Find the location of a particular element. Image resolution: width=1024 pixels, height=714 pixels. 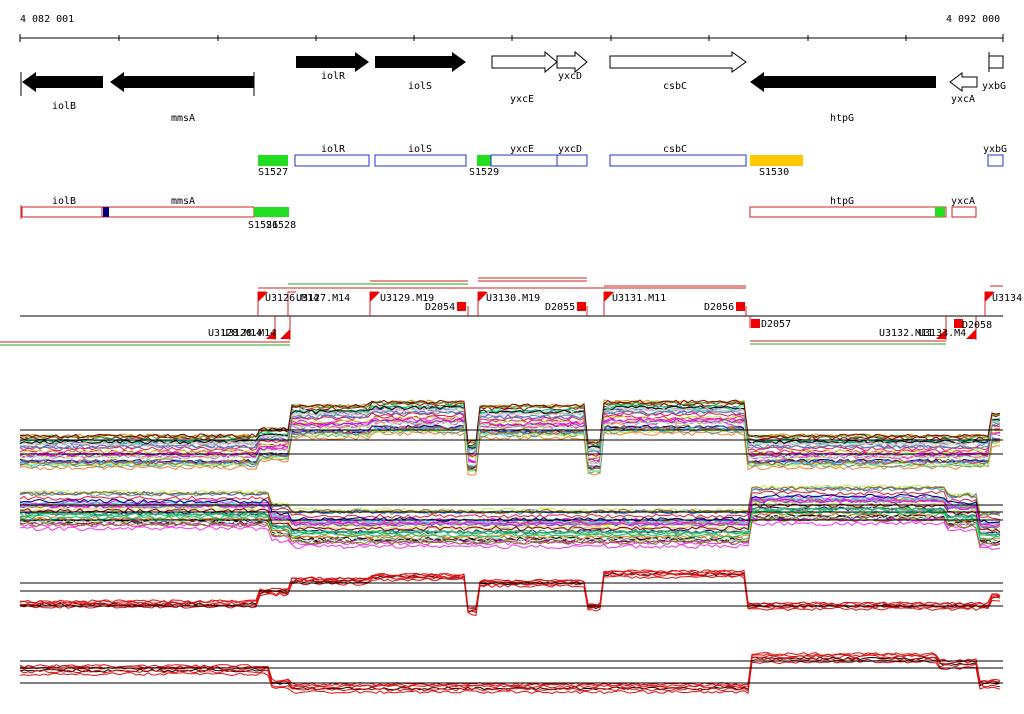

feature-label: yxcD is located at coordinates (570, 149).